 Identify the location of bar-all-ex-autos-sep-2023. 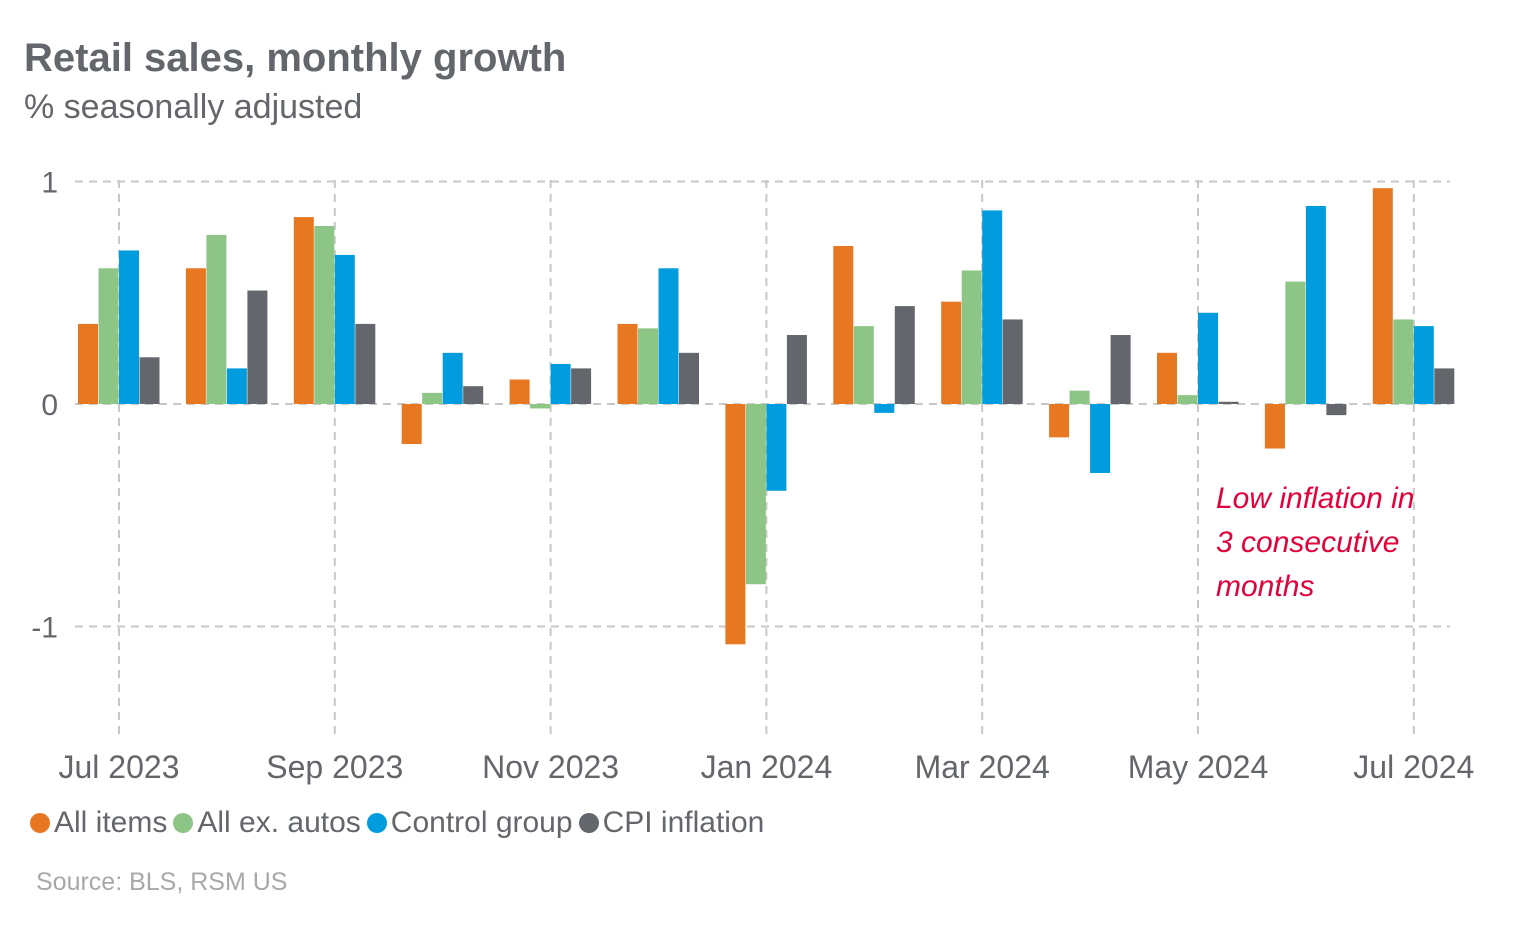
(324, 315).